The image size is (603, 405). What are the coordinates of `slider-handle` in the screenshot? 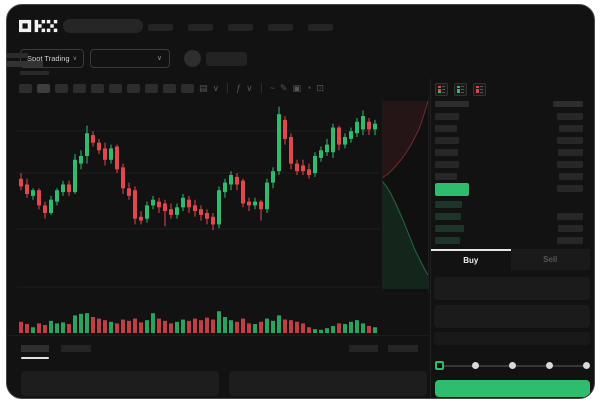 It's located at (439, 365).